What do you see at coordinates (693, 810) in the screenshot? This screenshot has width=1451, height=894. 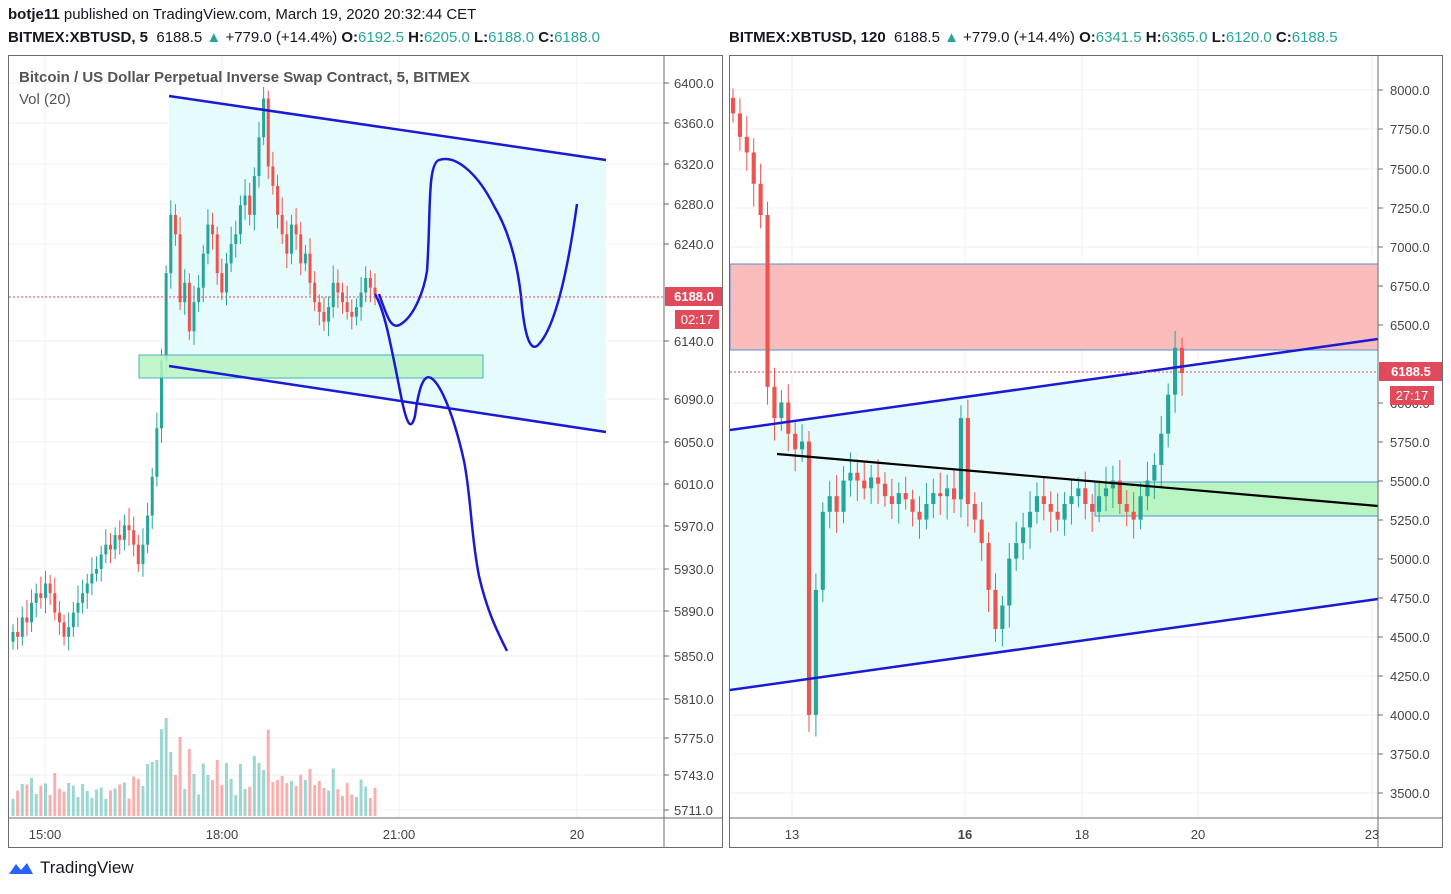 I see `y-tick-label: 5711.0` at bounding box center [693, 810].